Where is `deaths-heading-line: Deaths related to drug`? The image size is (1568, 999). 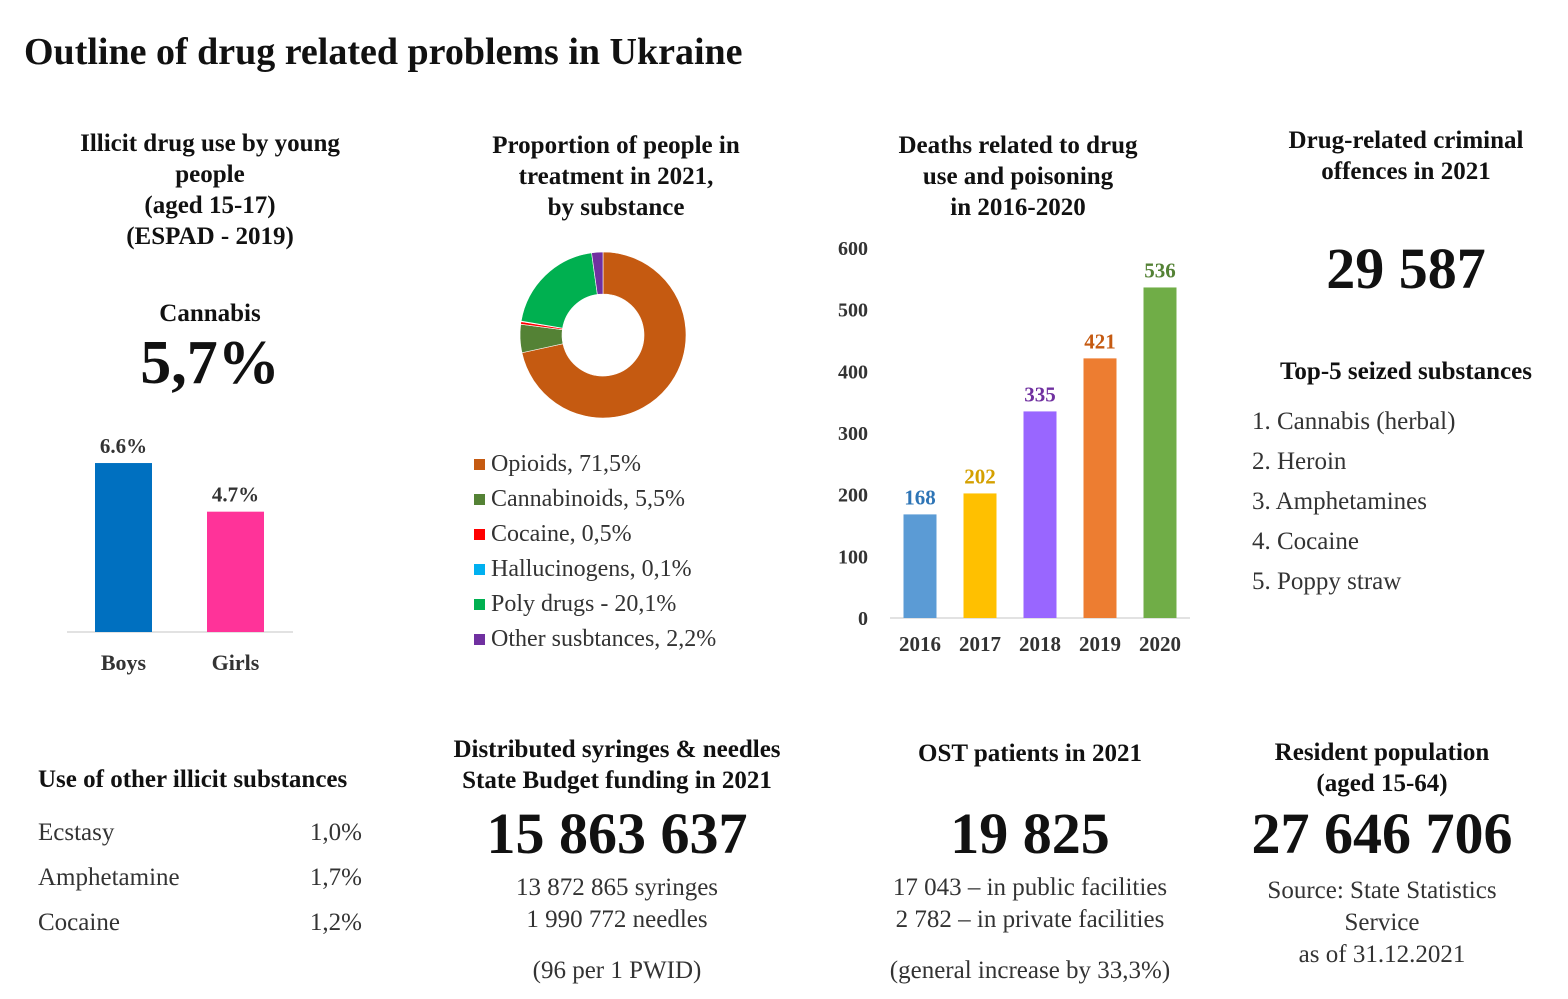 deaths-heading-line: Deaths related to drug is located at coordinates (1018, 145).